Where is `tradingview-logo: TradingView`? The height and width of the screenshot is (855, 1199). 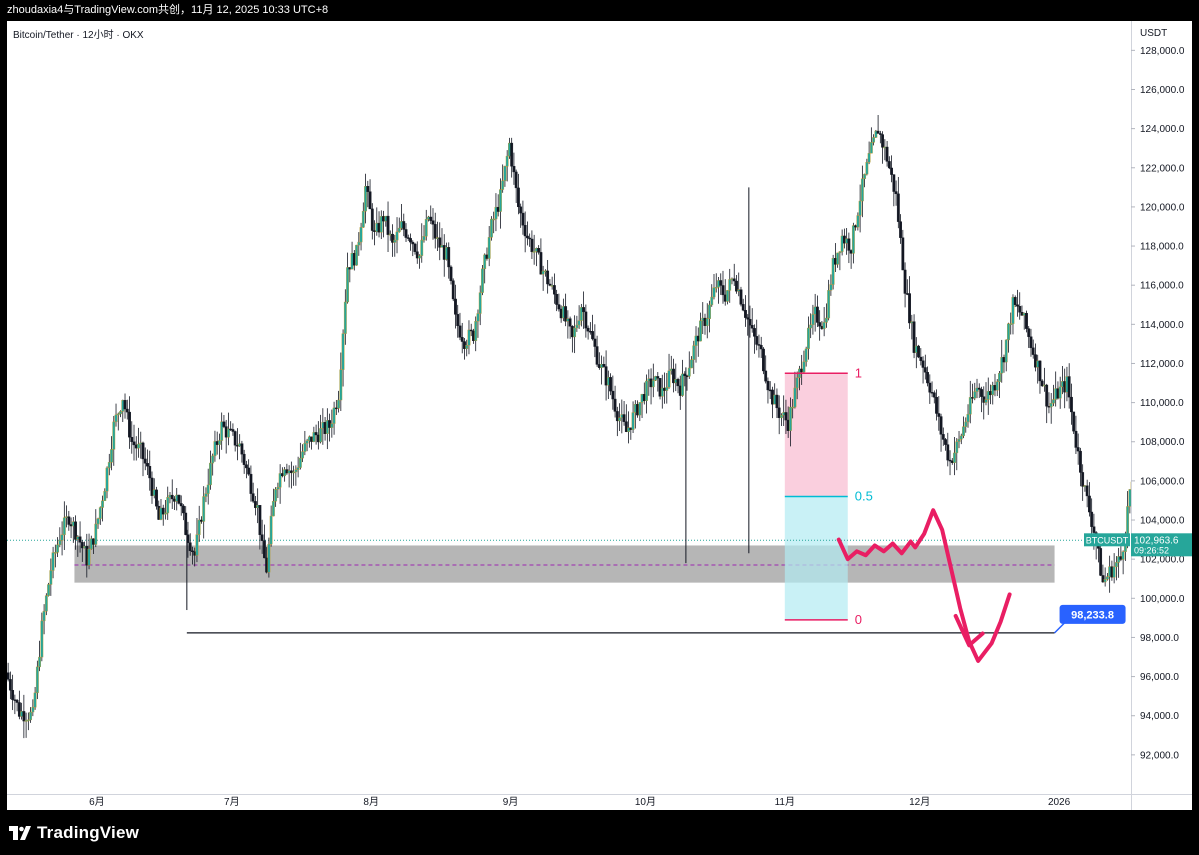
tradingview-logo: TradingView is located at coordinates (74, 833).